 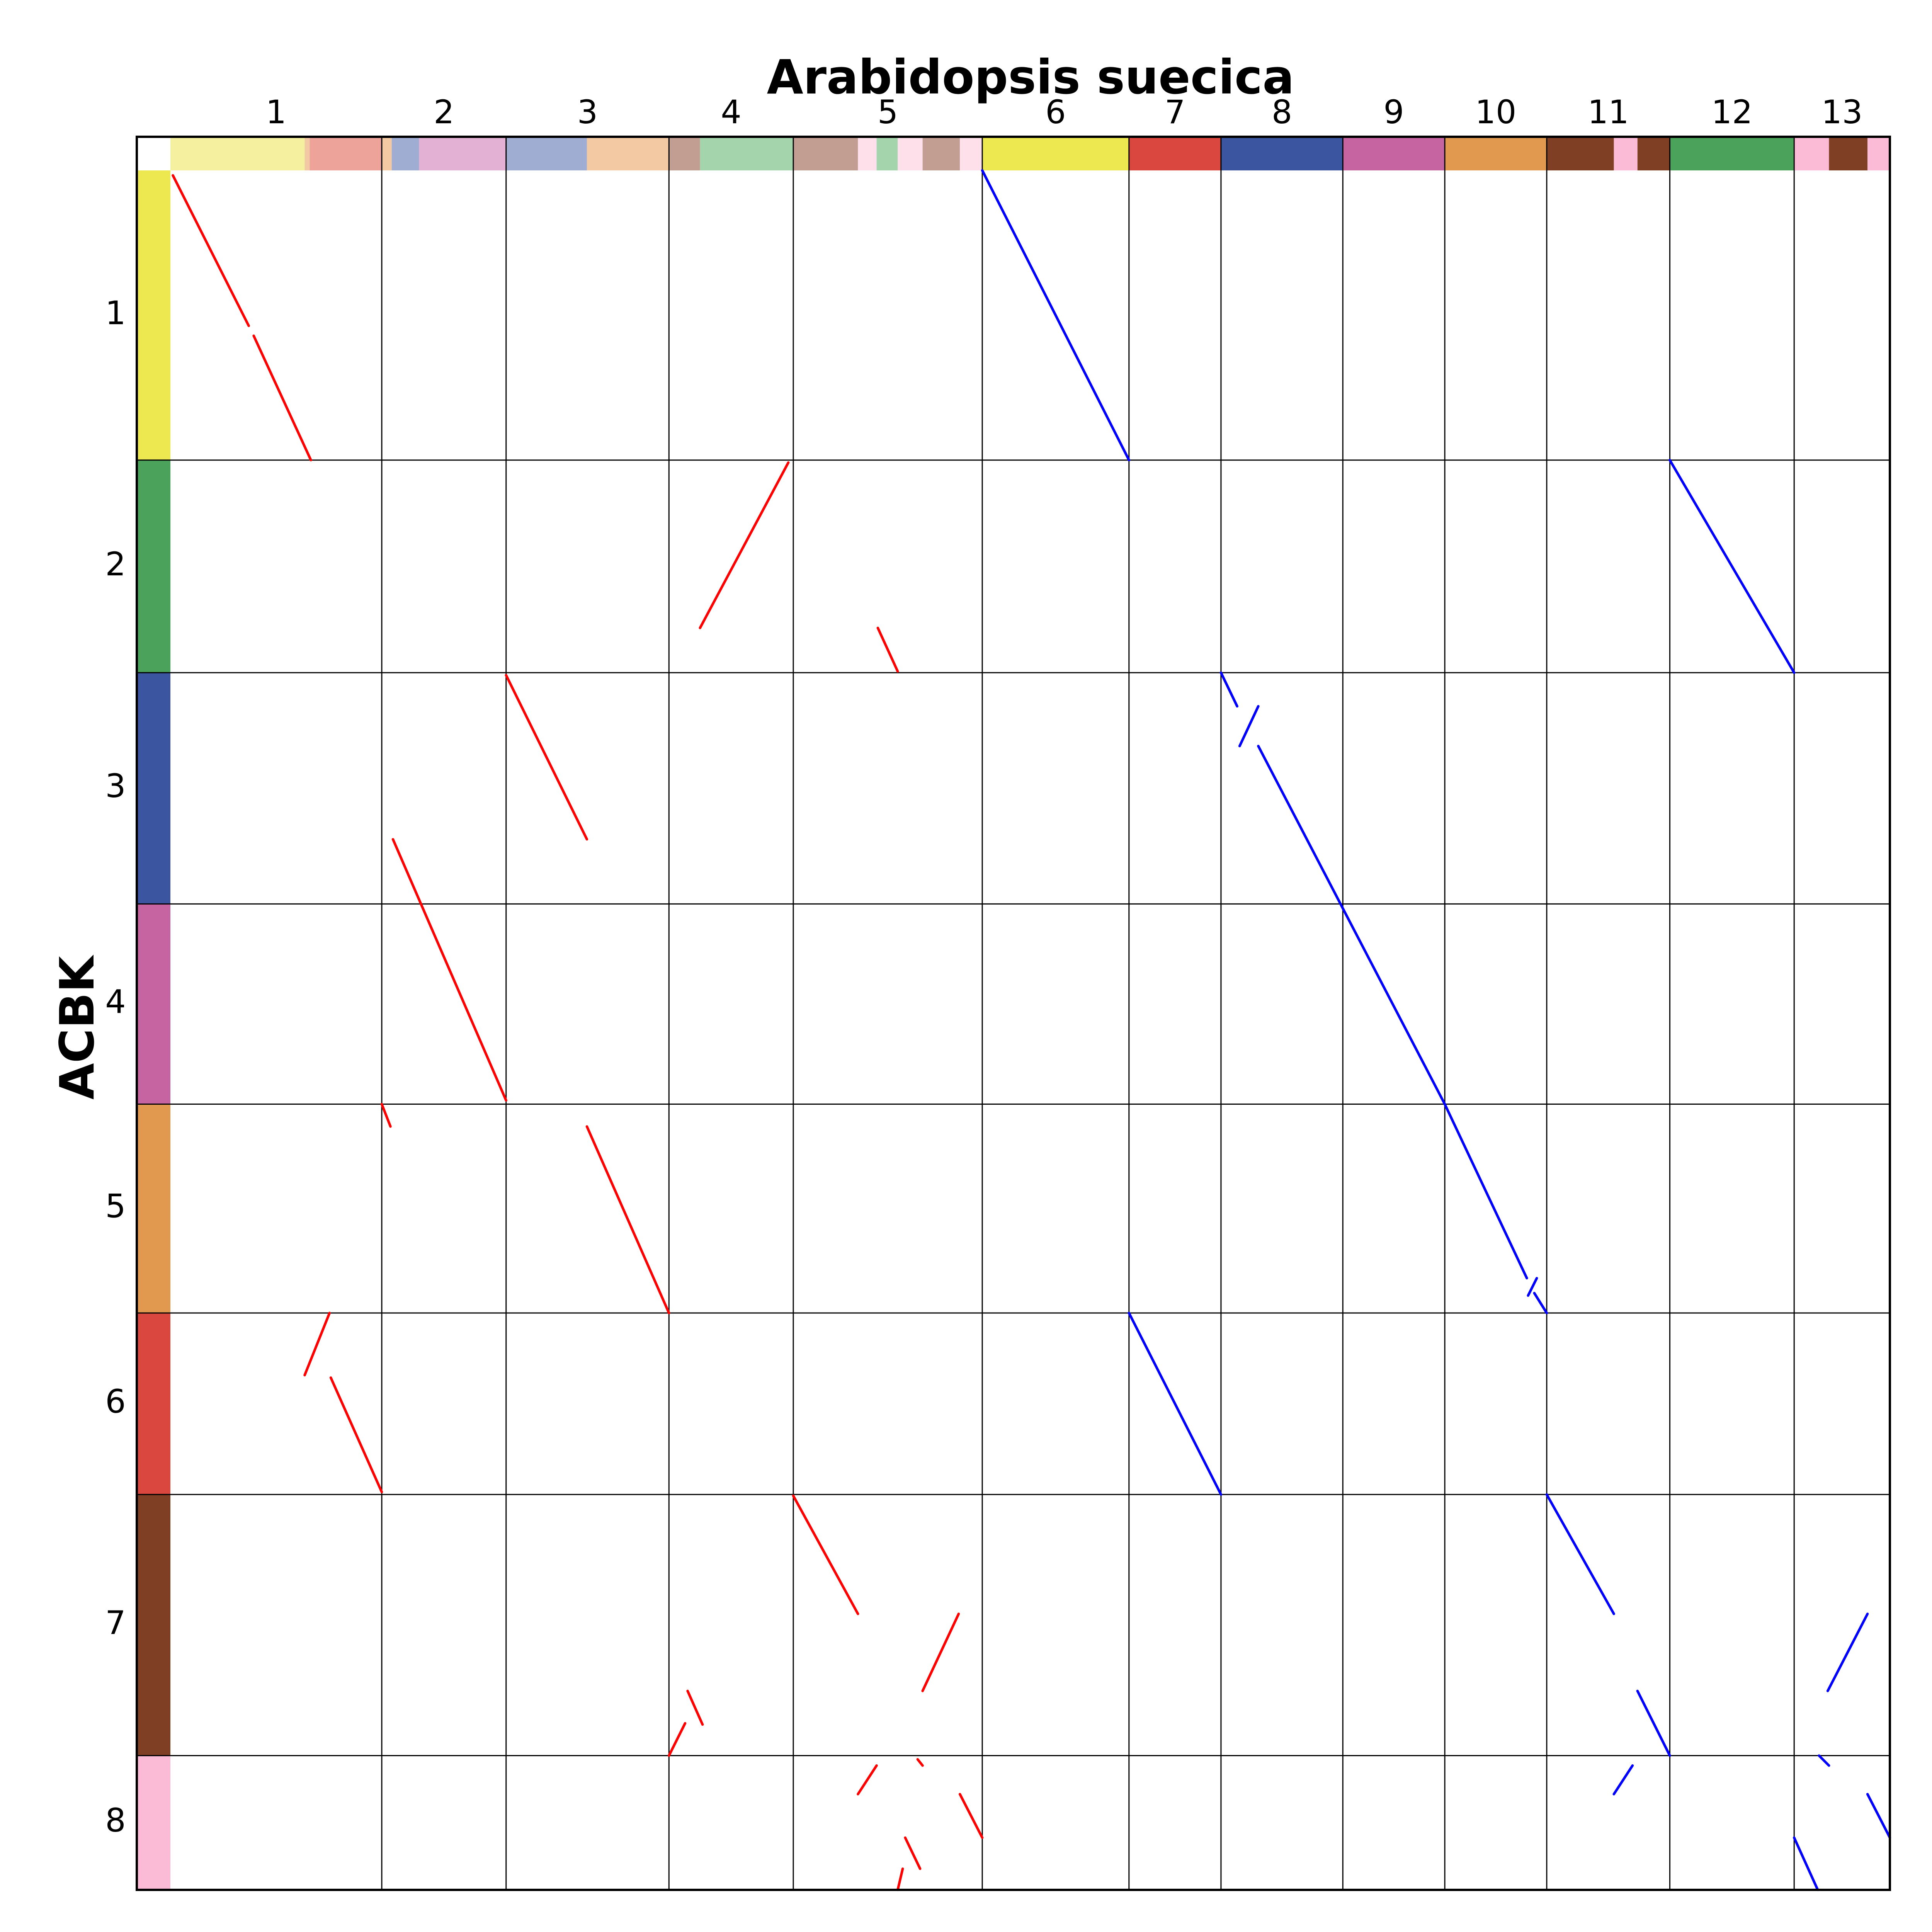 What do you see at coordinates (116, 786) in the screenshot?
I see `y-tick-label: 3` at bounding box center [116, 786].